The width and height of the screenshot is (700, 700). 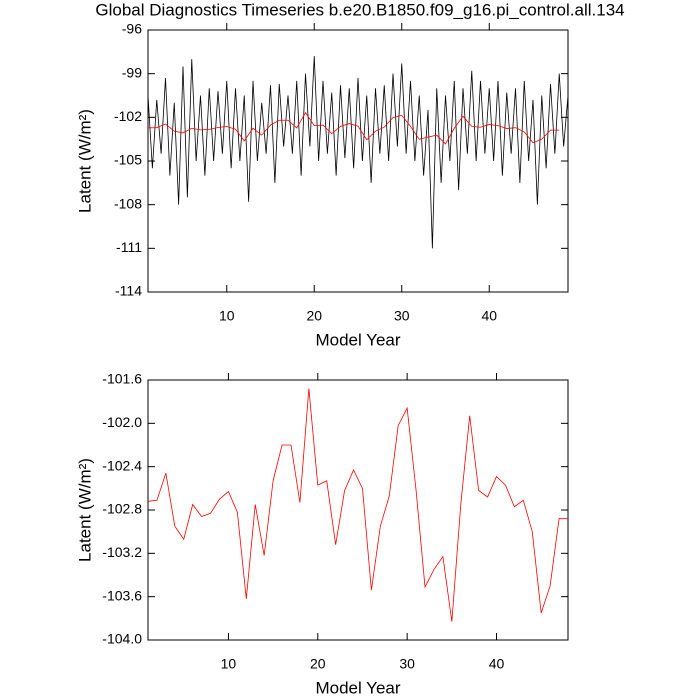 I want to click on y-tick-label: -104.0, so click(x=122, y=639).